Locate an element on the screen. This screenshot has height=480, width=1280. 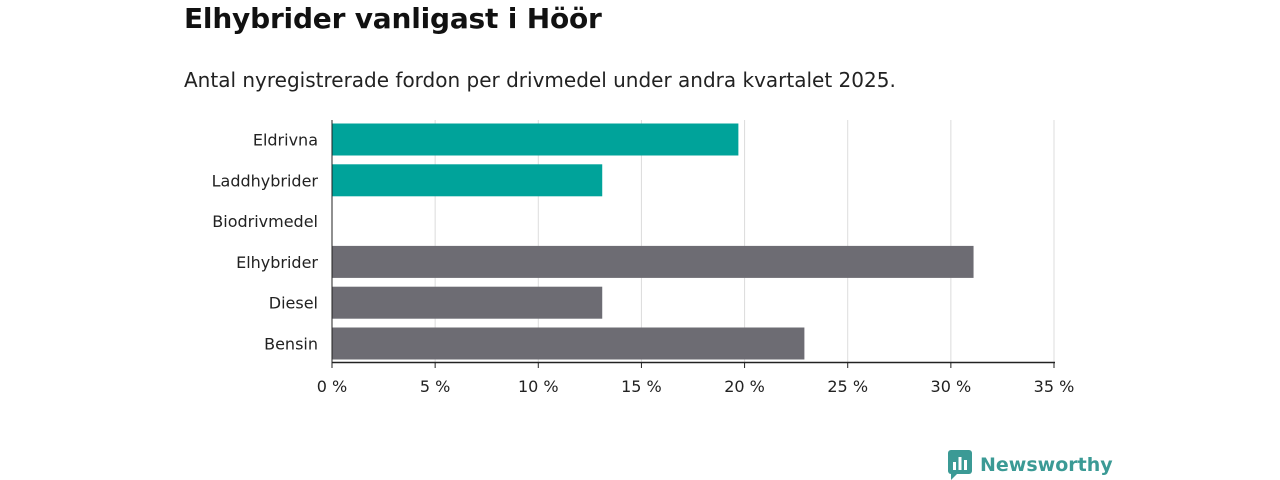
chart-title: Elhybrider vanligast i Höör is located at coordinates (393, 18).